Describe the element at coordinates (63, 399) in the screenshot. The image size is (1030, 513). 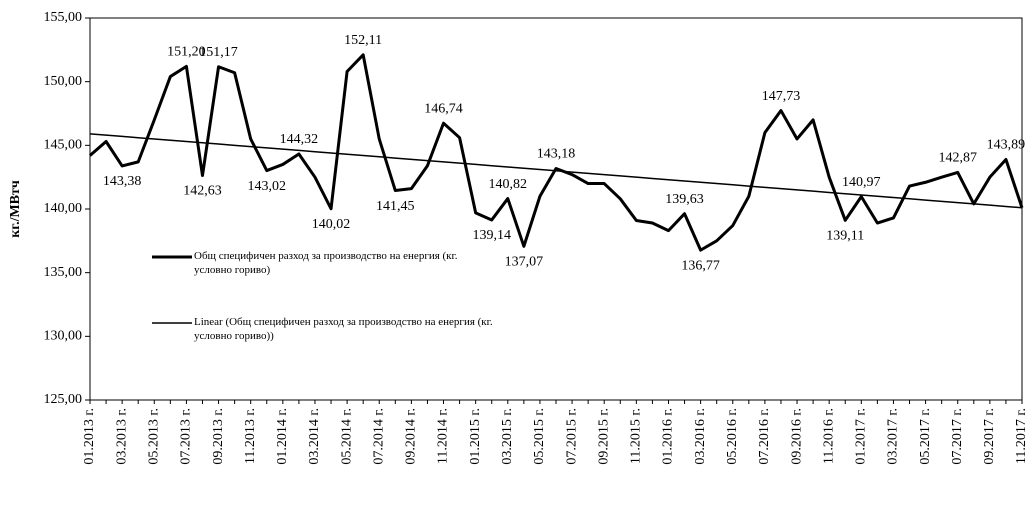
I see `y-tick-label: 125,00` at that location.